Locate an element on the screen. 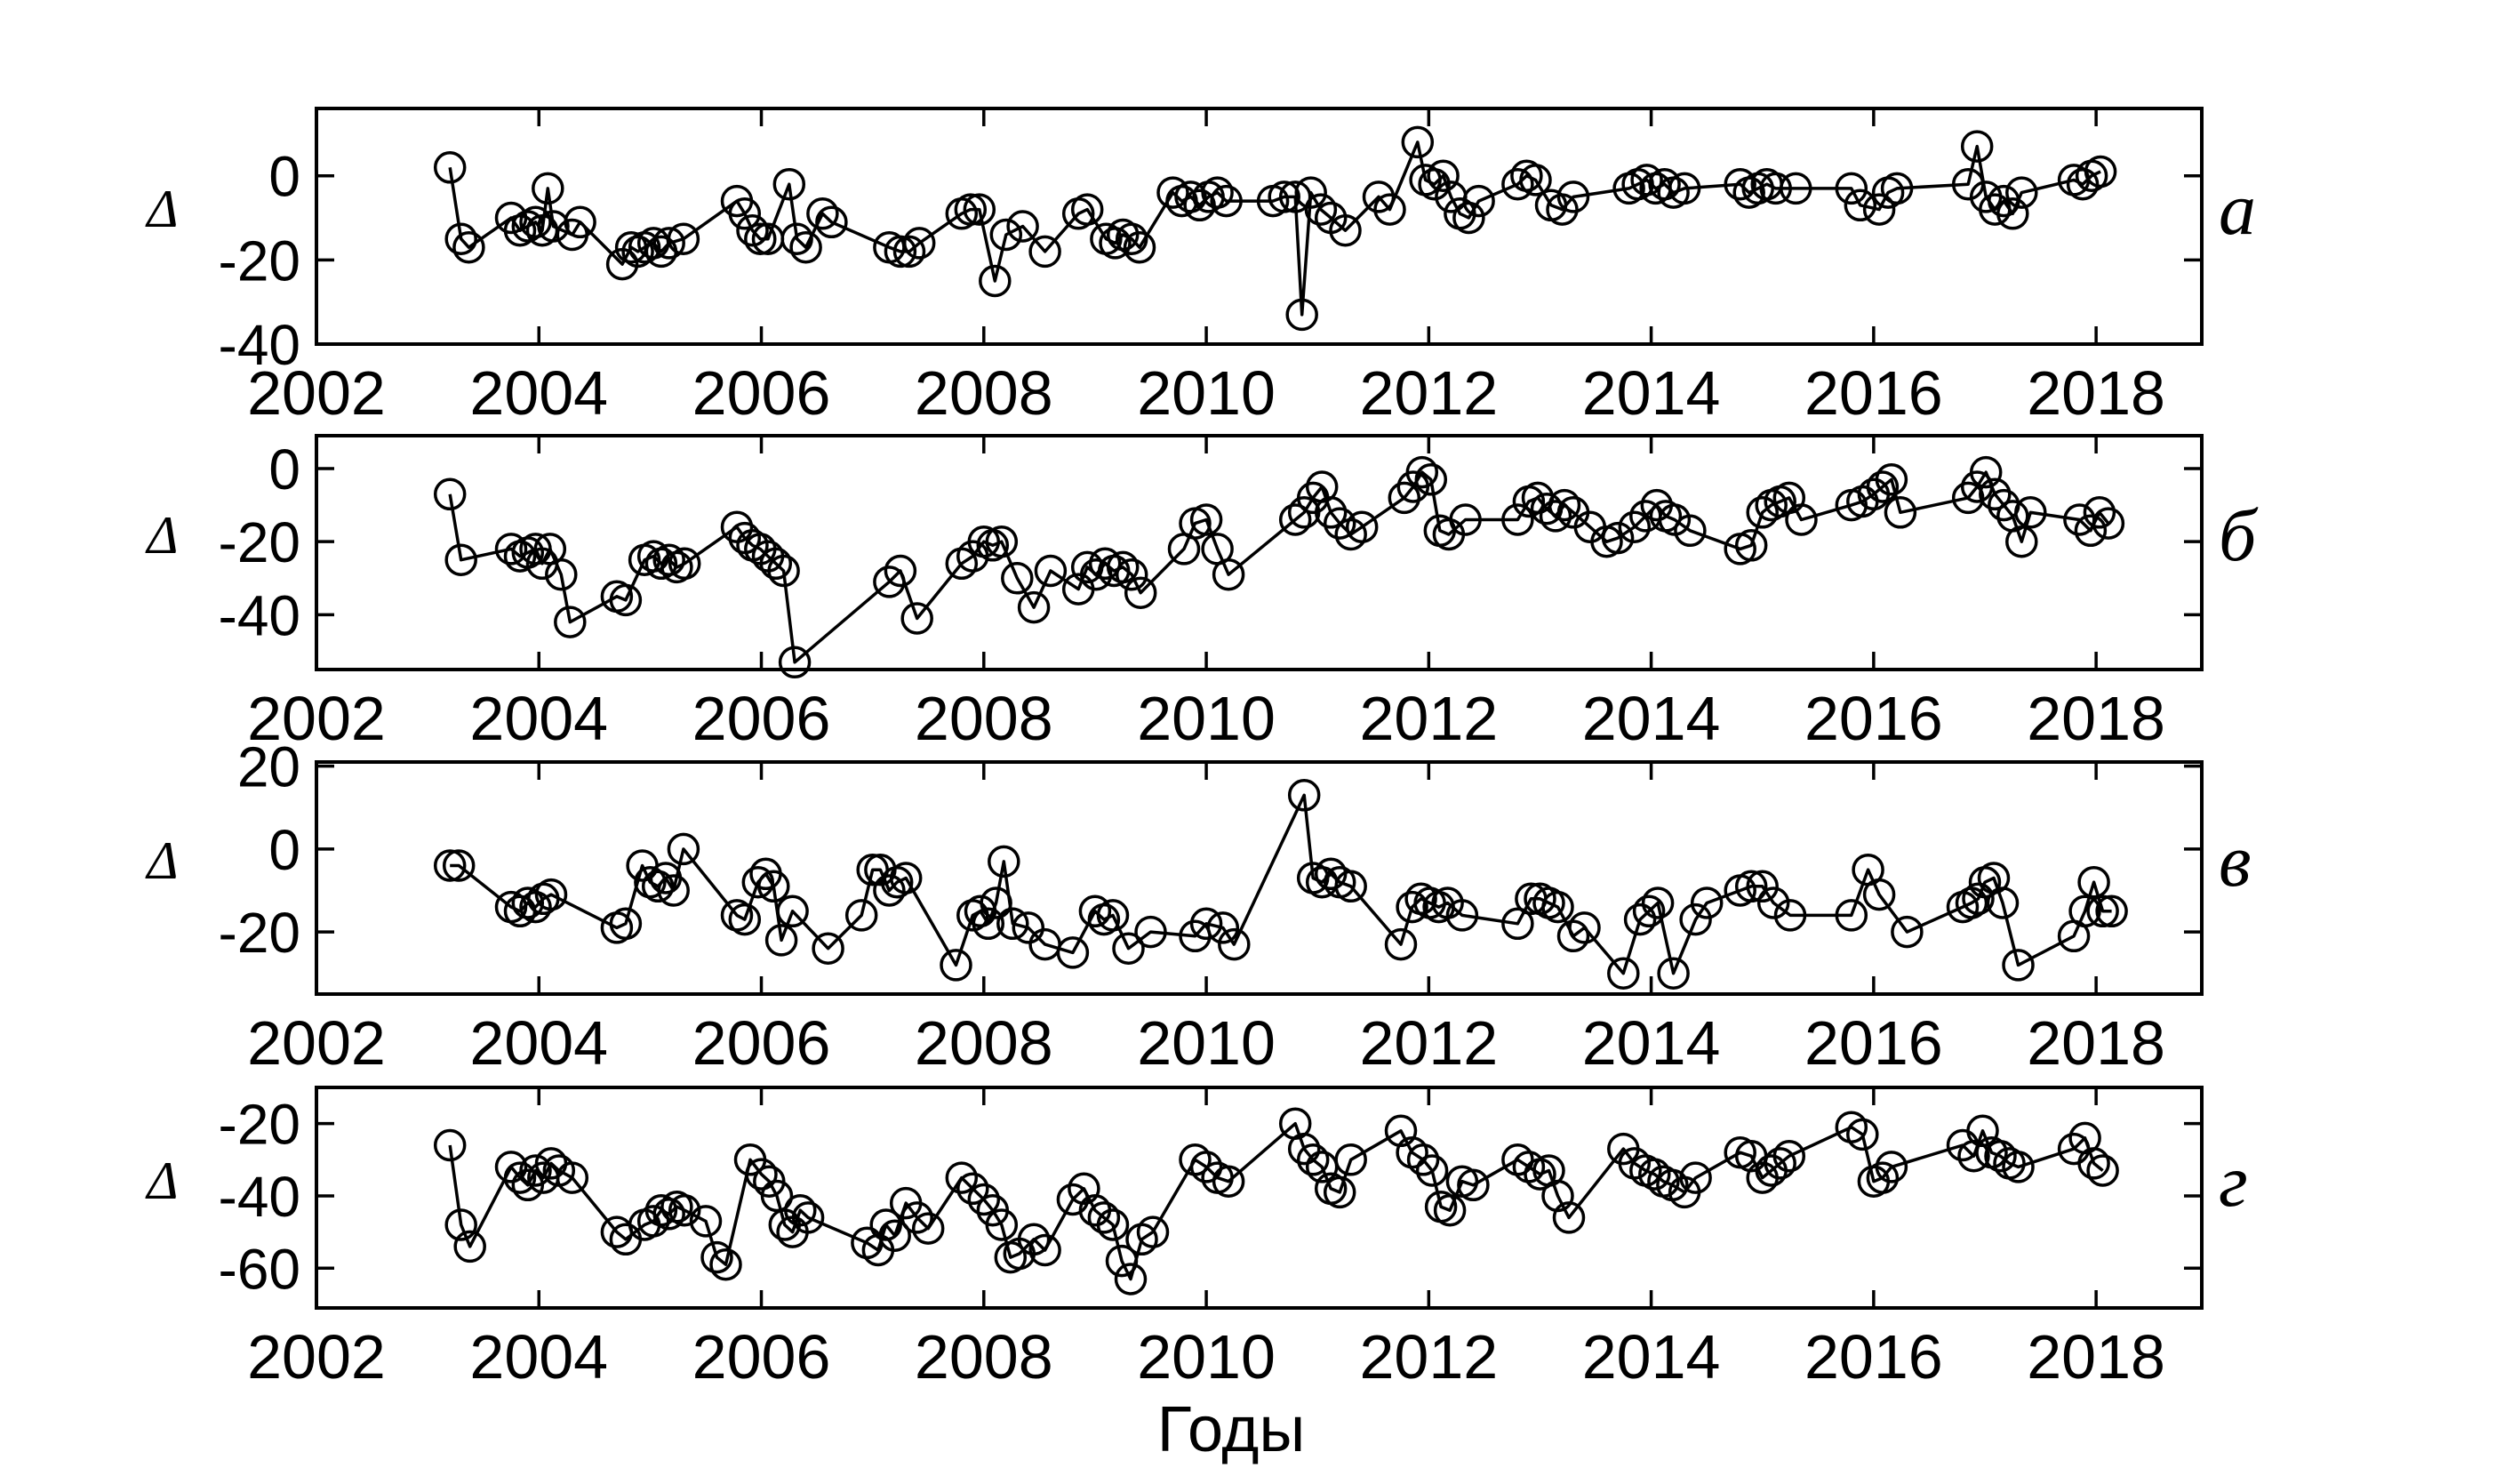  x-tick-label: 2014 is located at coordinates (1651, 393).